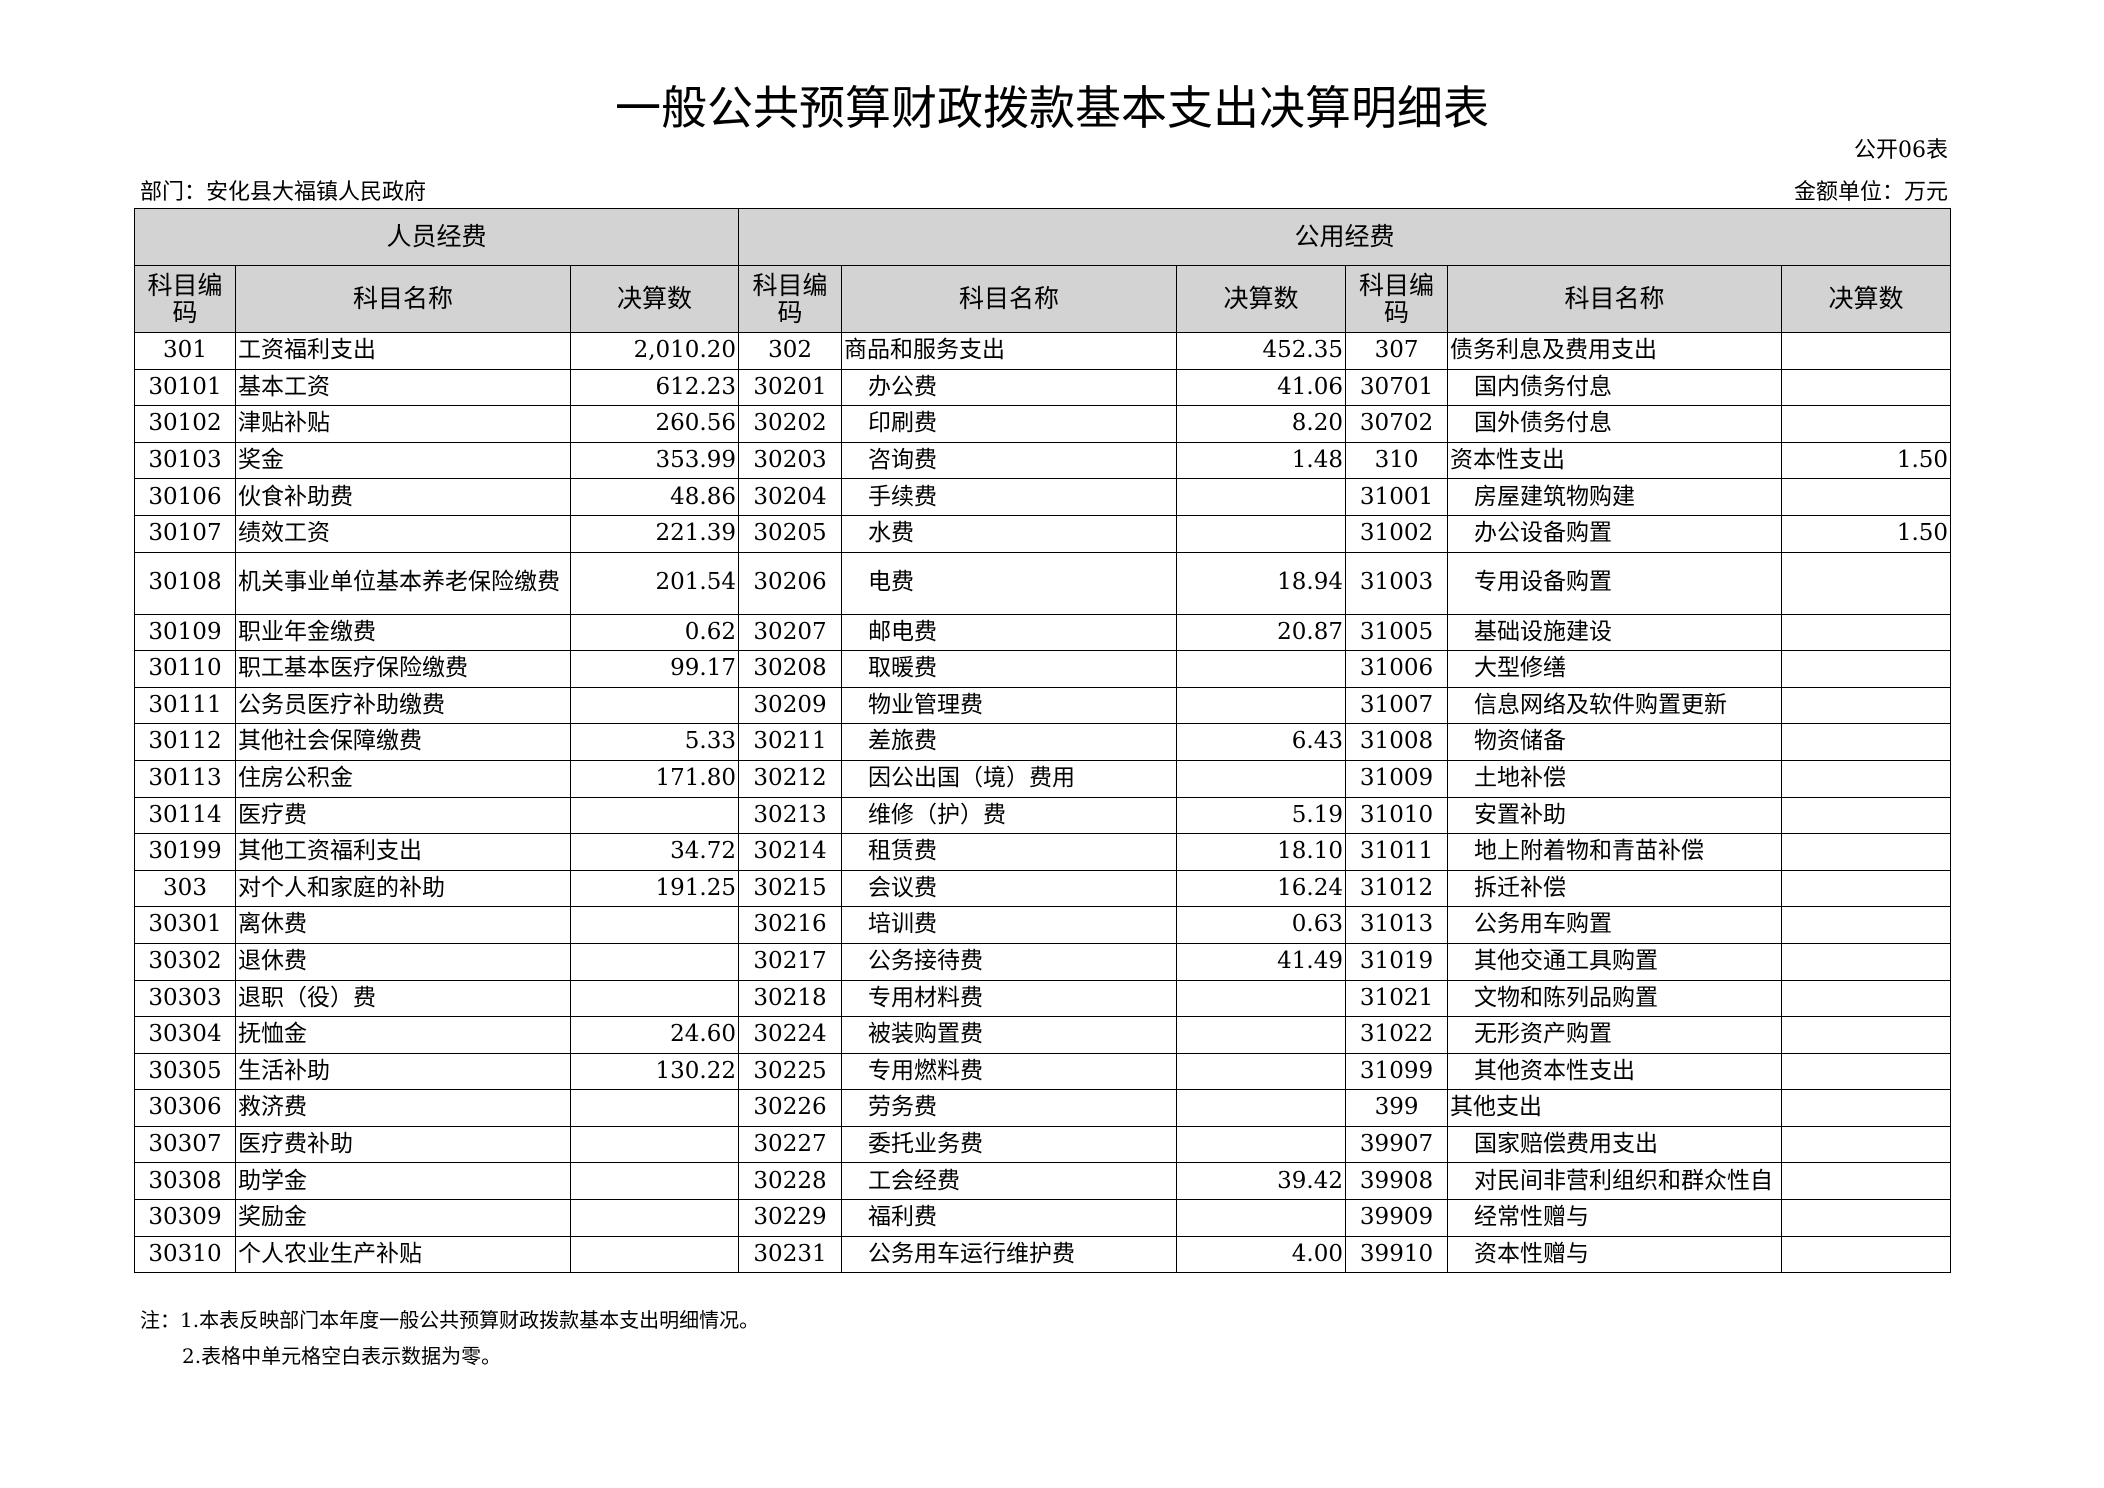 Image resolution: width=2104 pixels, height=1488 pixels. What do you see at coordinates (403, 1035) in the screenshot?
I see `name-cell: 抚恤金` at bounding box center [403, 1035].